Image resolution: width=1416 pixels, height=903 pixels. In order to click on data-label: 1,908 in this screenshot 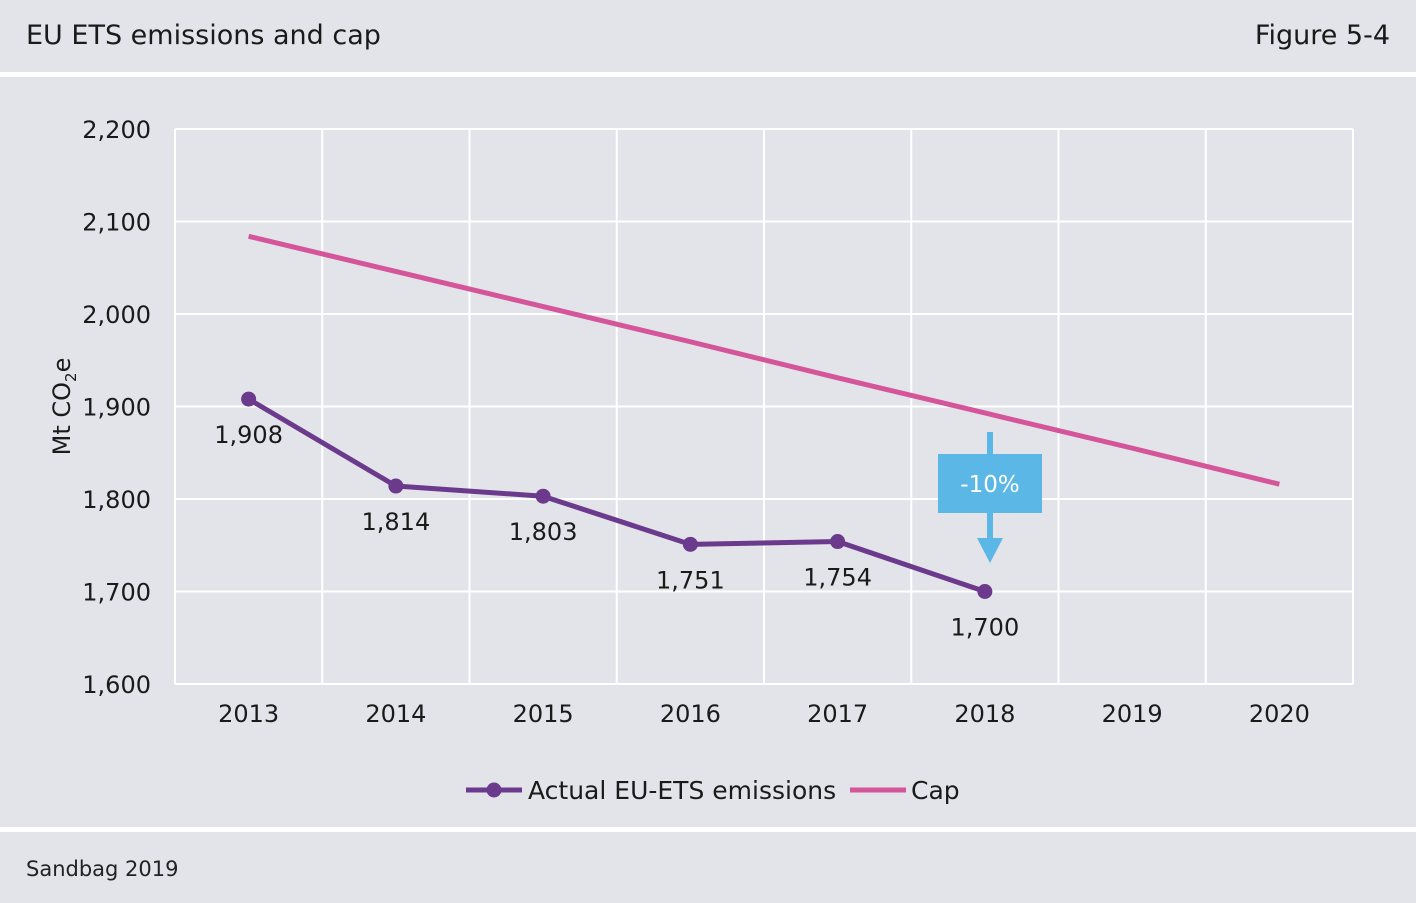, I will do `click(248, 435)`.